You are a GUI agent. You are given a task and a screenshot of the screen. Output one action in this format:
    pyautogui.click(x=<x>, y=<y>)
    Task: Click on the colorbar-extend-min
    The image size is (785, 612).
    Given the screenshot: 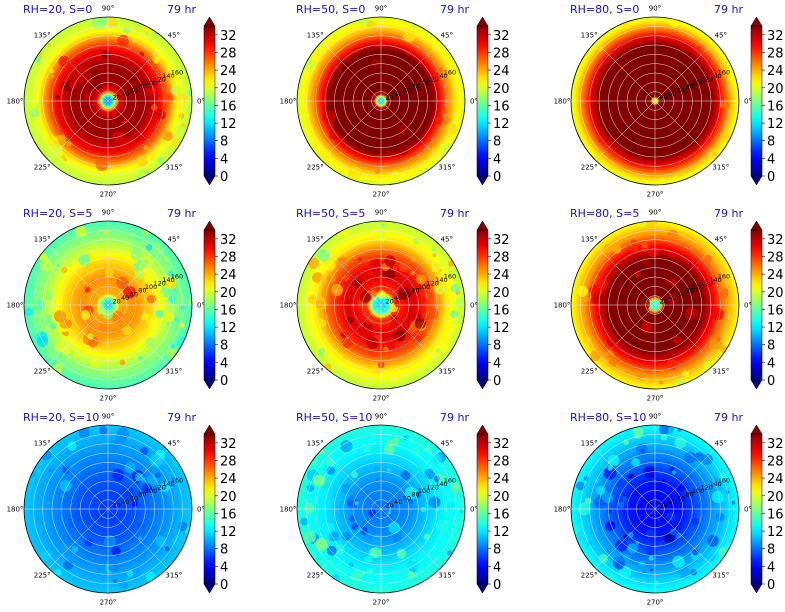 What is the action you would take?
    pyautogui.click(x=756, y=180)
    